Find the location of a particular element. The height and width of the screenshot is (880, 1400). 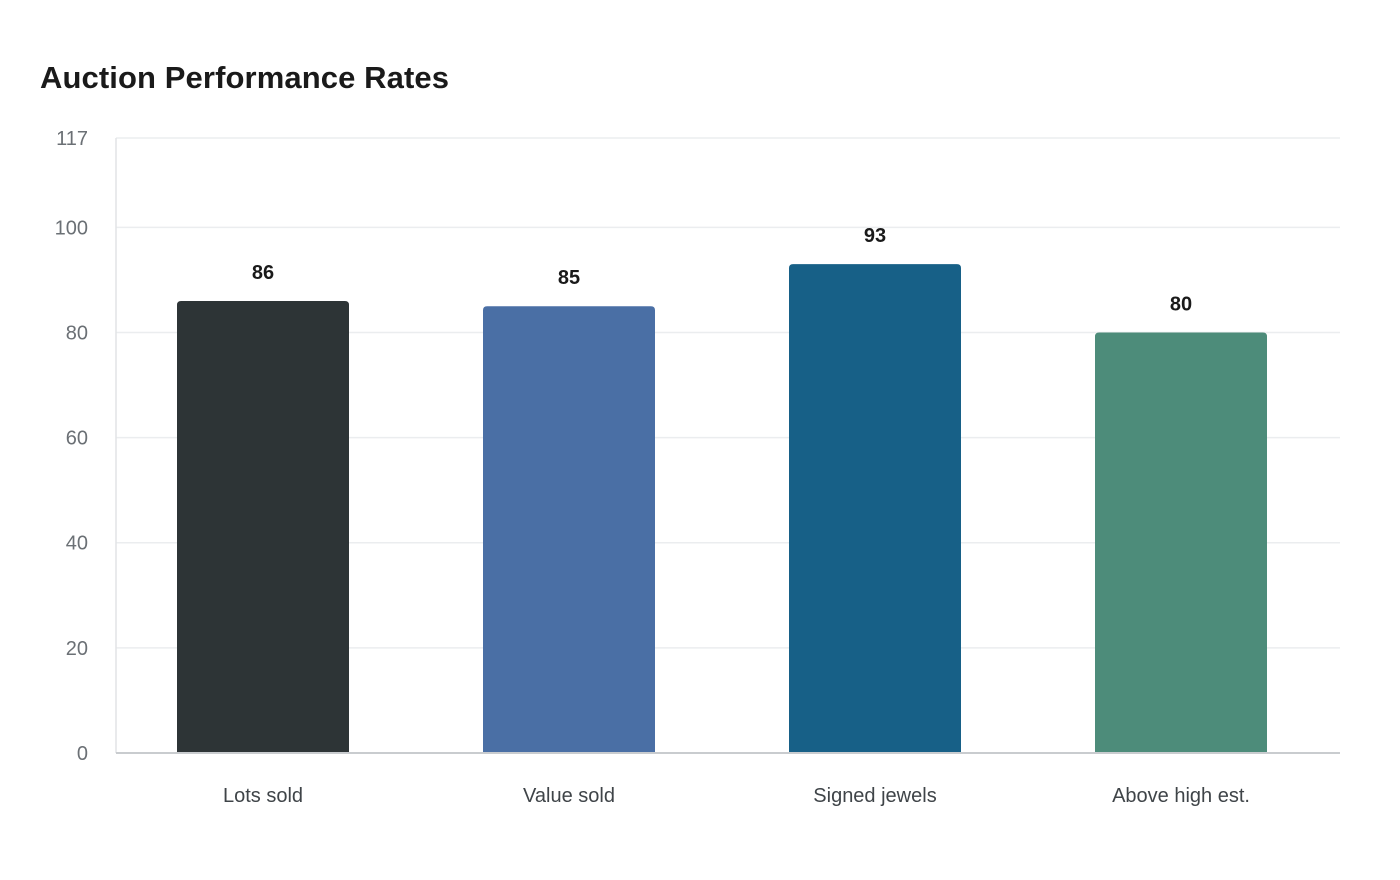

y-tick-label: 20 is located at coordinates (77, 649).